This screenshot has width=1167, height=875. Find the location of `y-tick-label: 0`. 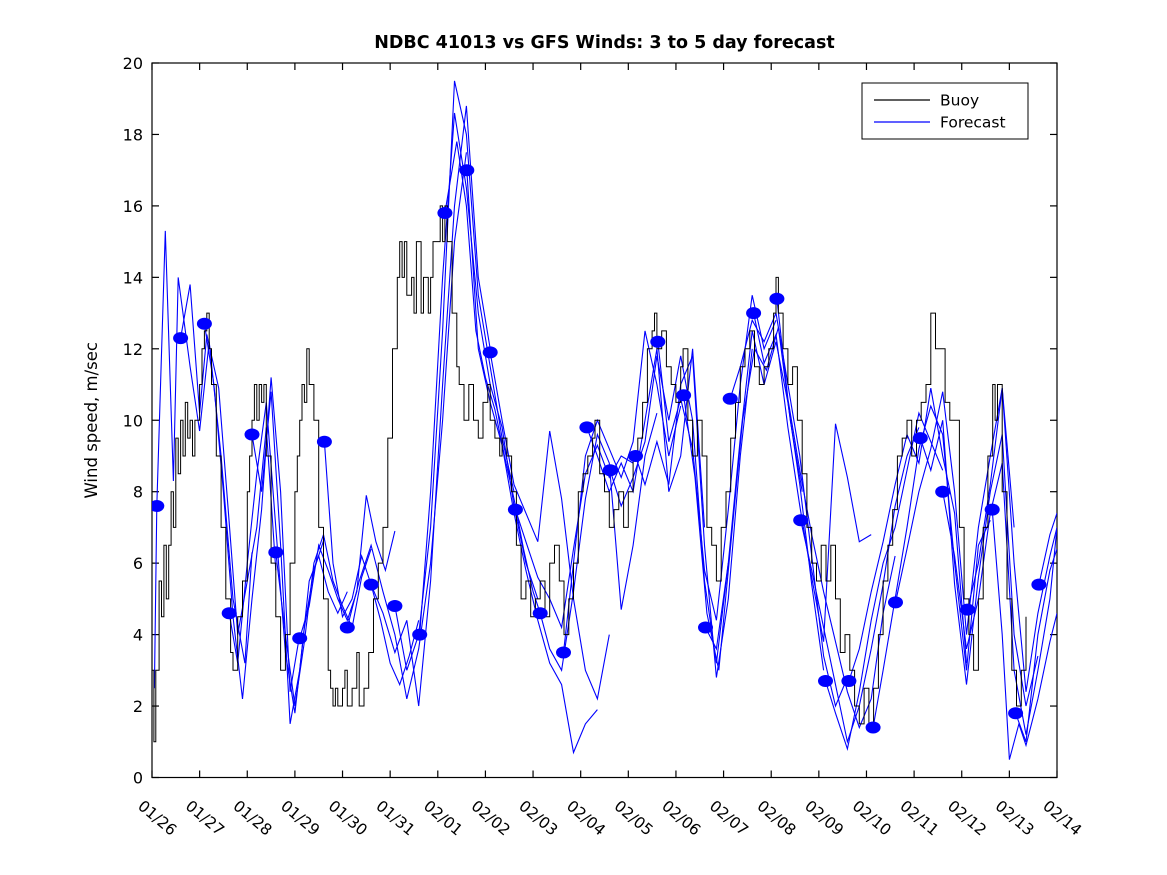

y-tick-label: 0 is located at coordinates (138, 778).